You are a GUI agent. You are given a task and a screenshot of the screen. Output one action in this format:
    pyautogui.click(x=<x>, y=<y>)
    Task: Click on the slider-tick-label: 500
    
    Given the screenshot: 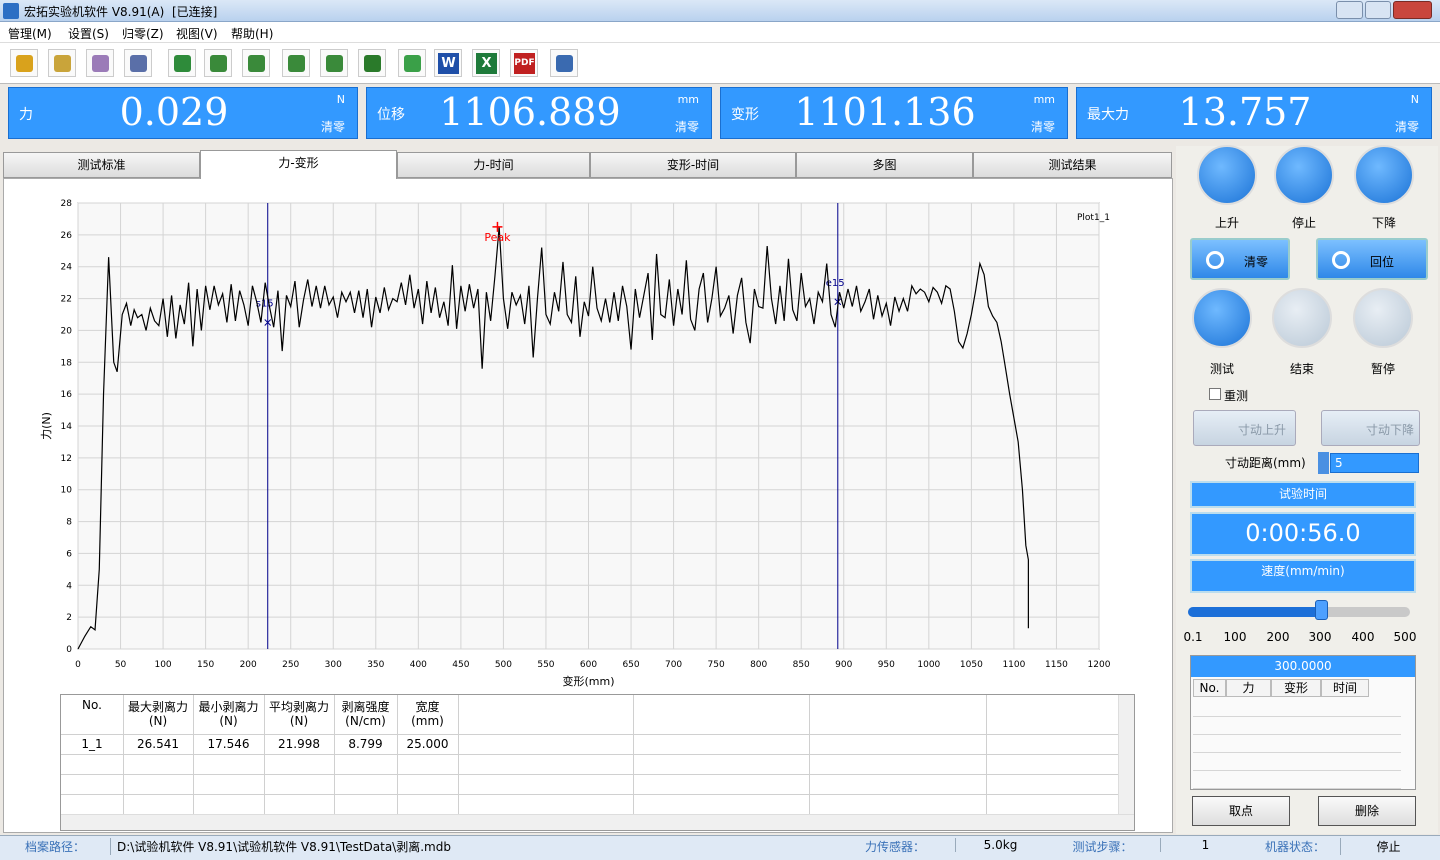 What is the action you would take?
    pyautogui.click(x=1405, y=637)
    